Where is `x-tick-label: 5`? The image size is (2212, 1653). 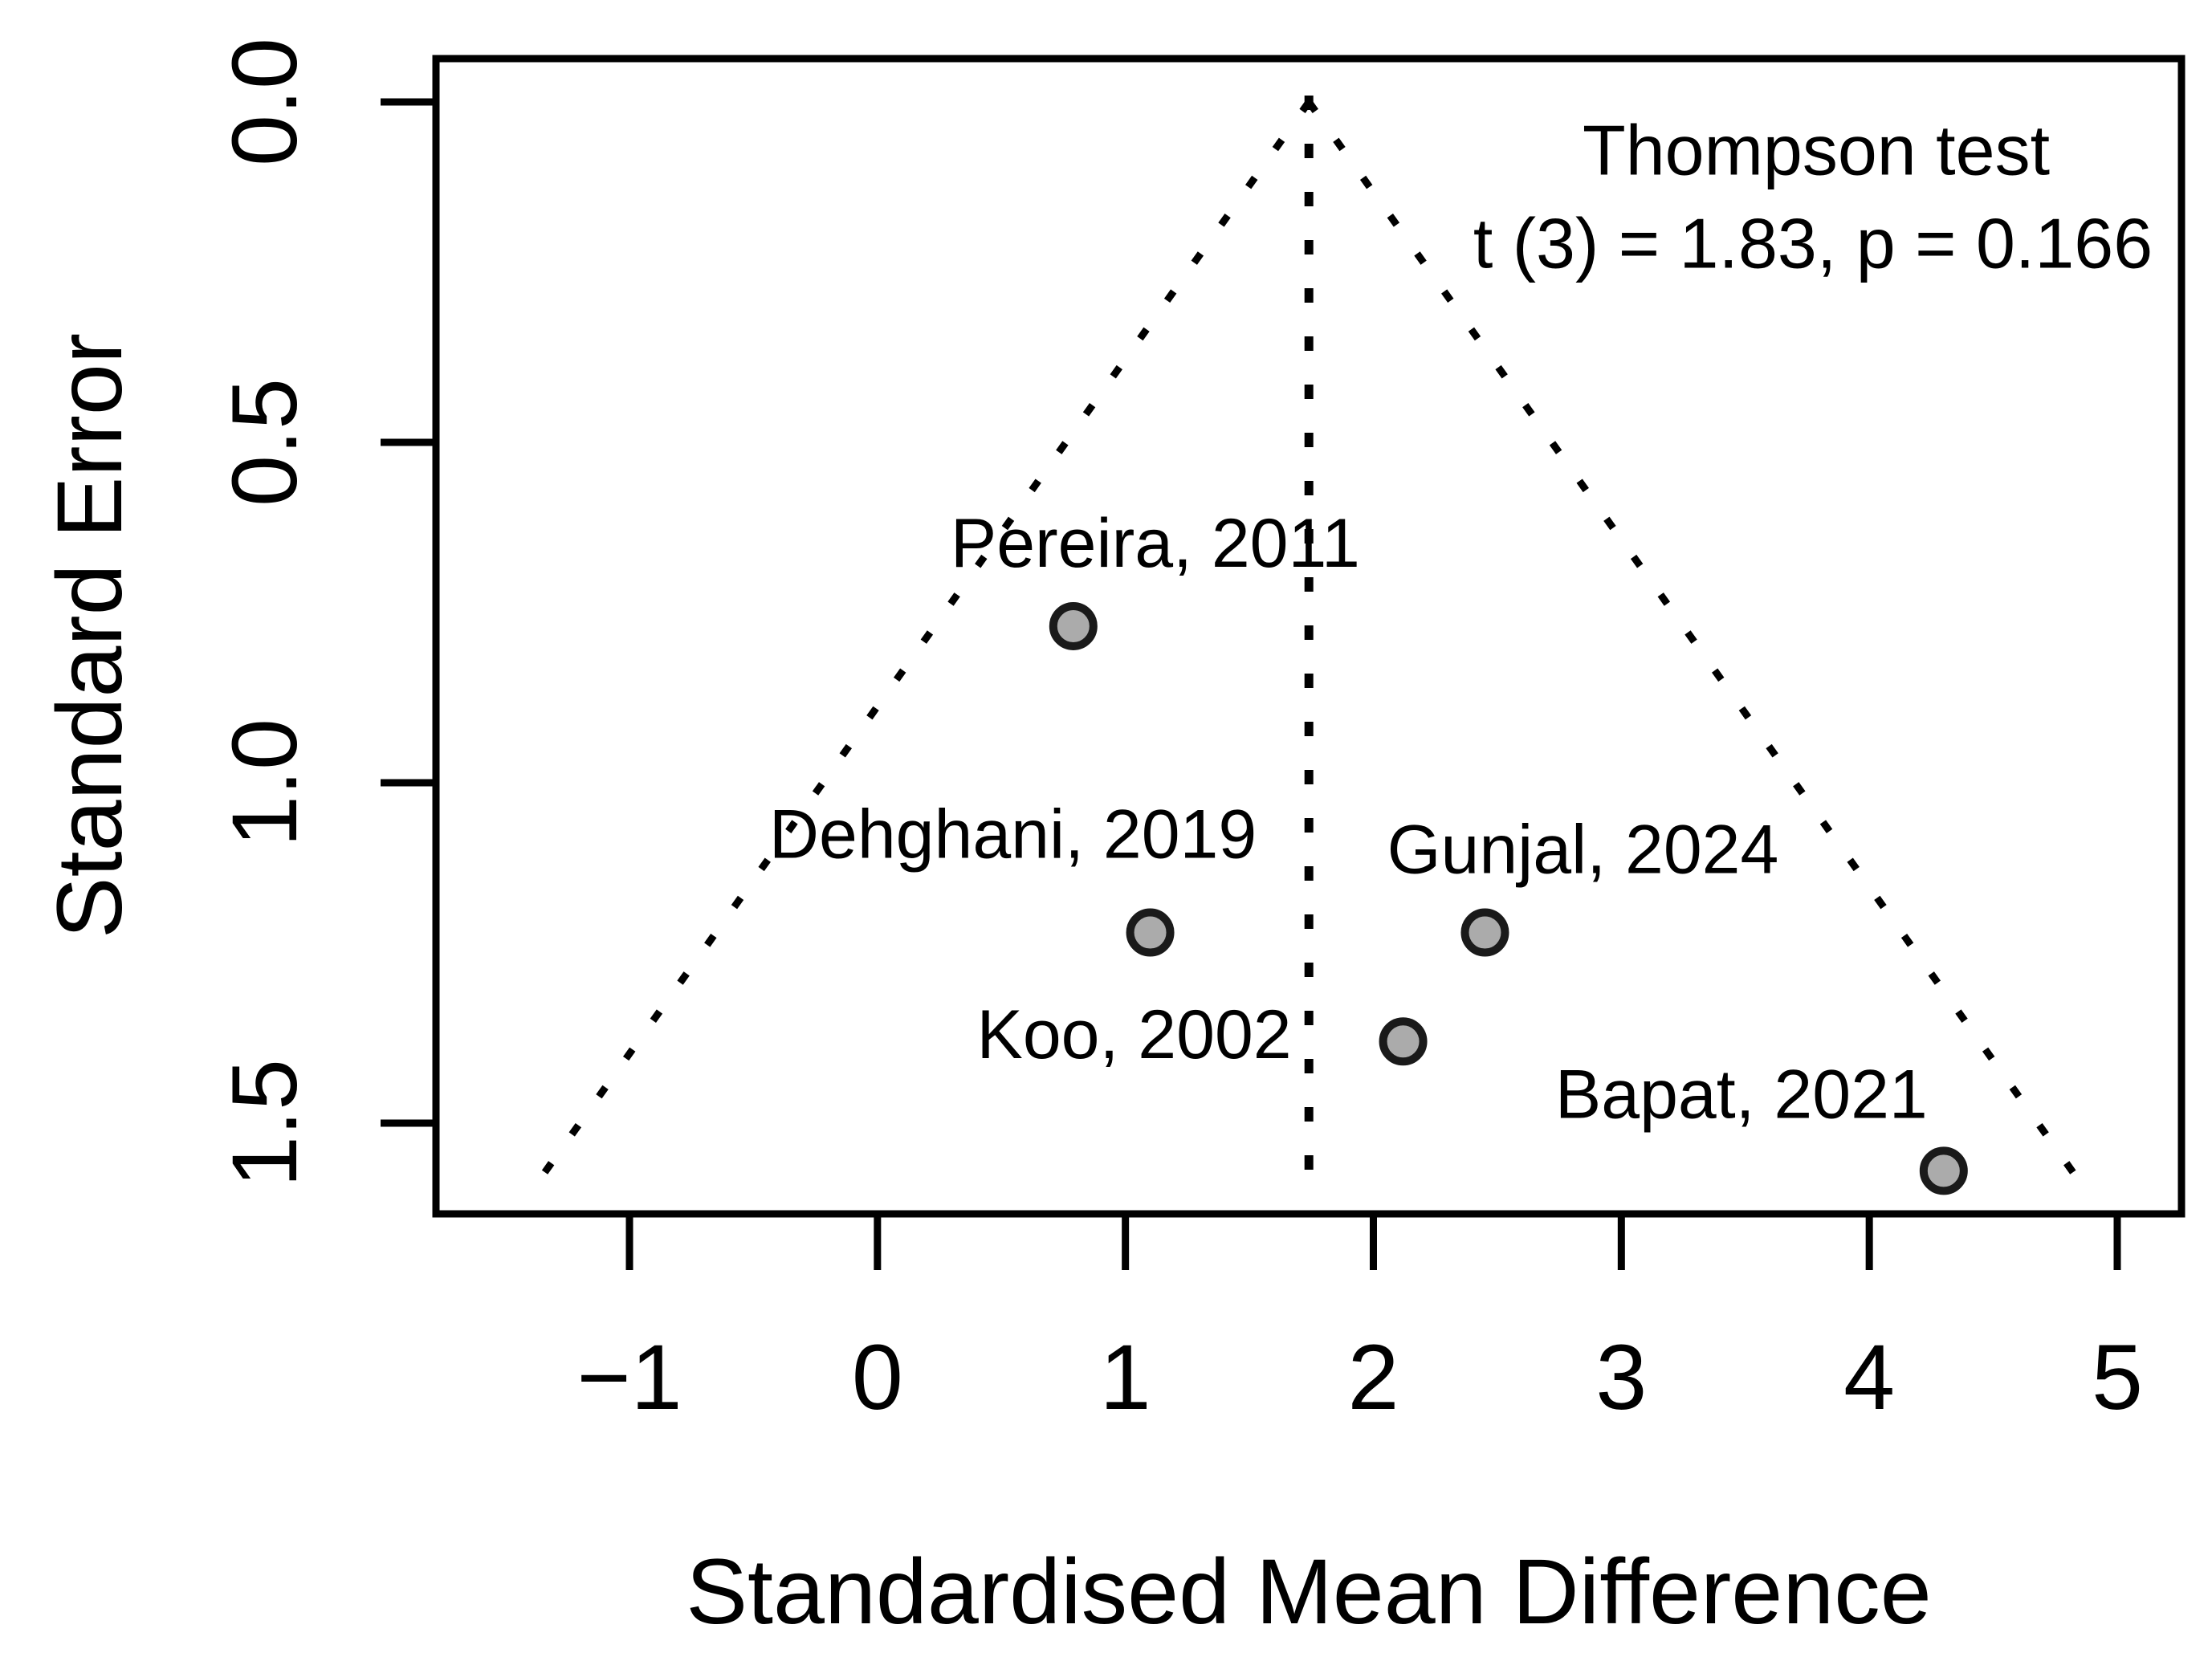
x-tick-label: 5 is located at coordinates (2117, 1378).